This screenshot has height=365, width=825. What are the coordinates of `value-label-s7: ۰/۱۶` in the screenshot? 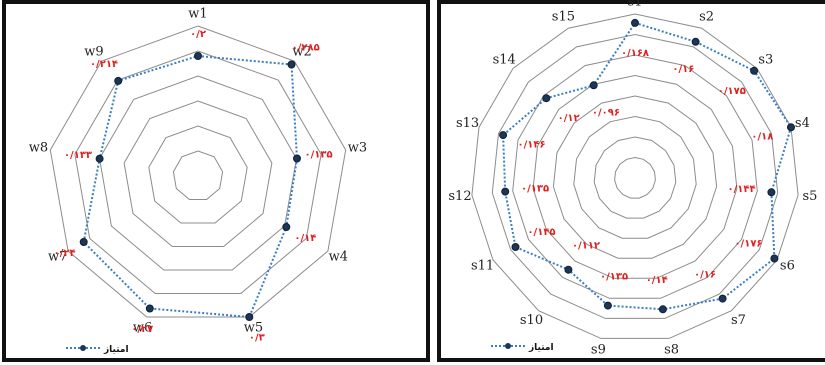 It's located at (705, 274).